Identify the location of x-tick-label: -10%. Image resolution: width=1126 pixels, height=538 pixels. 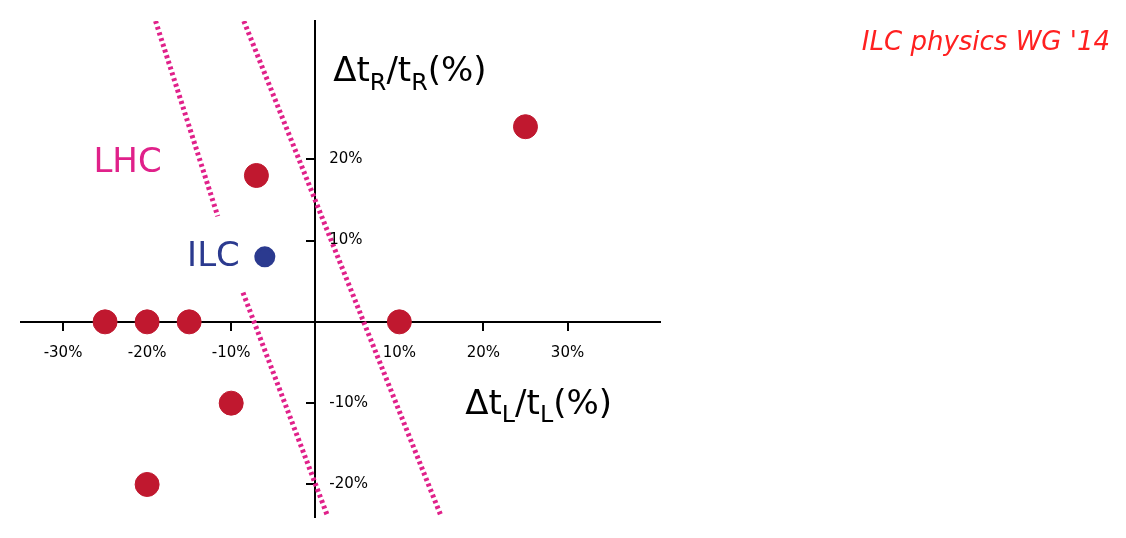
(231, 351).